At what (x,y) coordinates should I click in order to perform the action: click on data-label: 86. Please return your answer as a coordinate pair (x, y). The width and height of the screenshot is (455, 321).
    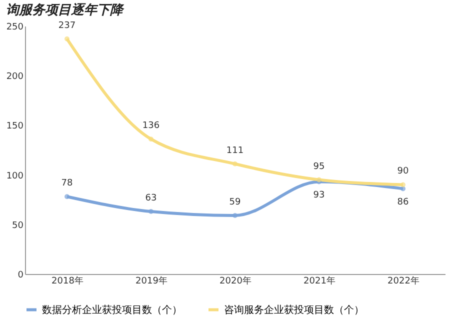
    Looking at the image, I should click on (403, 203).